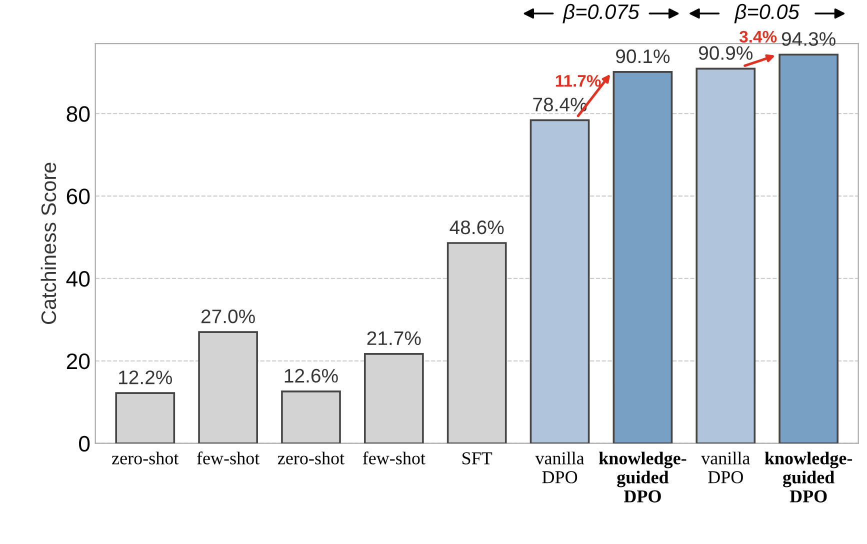 This screenshot has width=867, height=544. I want to click on y-tick-label: 0, so click(84, 444).